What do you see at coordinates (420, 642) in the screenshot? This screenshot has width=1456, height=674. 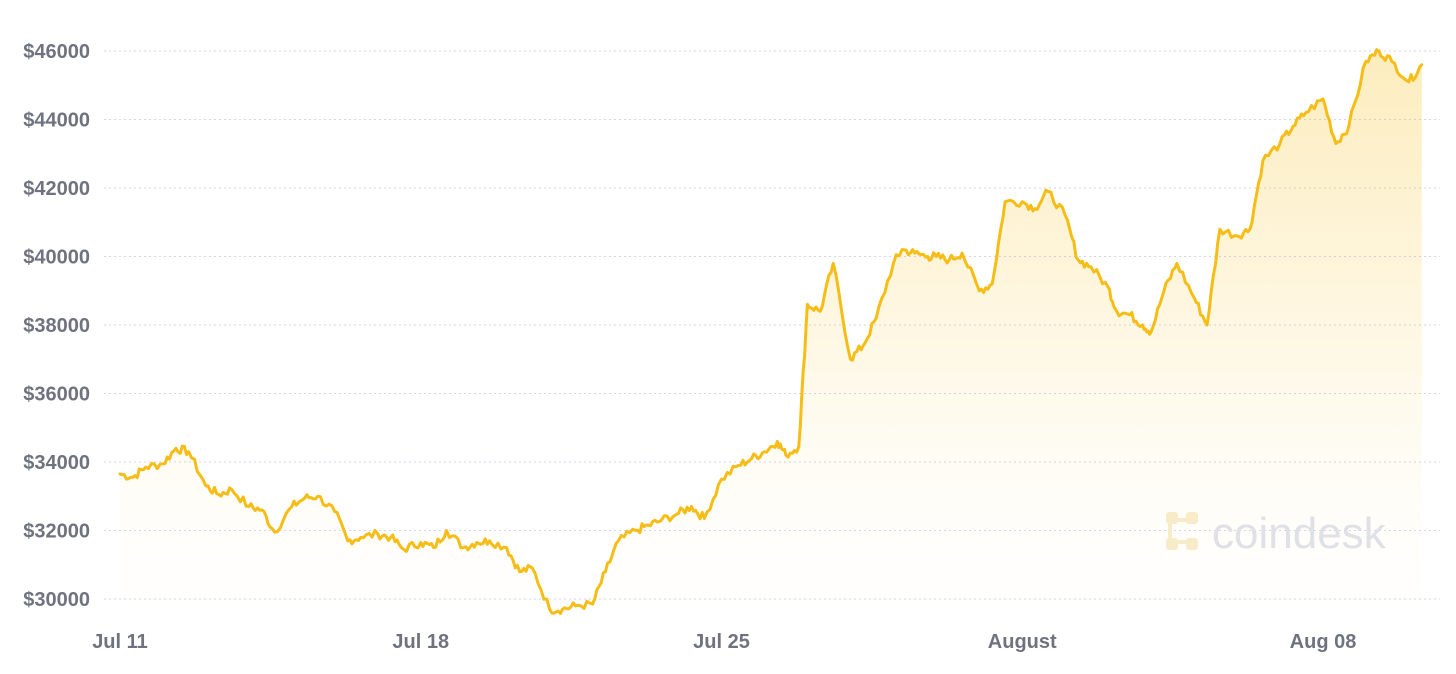 I see `x-tick-label: Jul 18` at bounding box center [420, 642].